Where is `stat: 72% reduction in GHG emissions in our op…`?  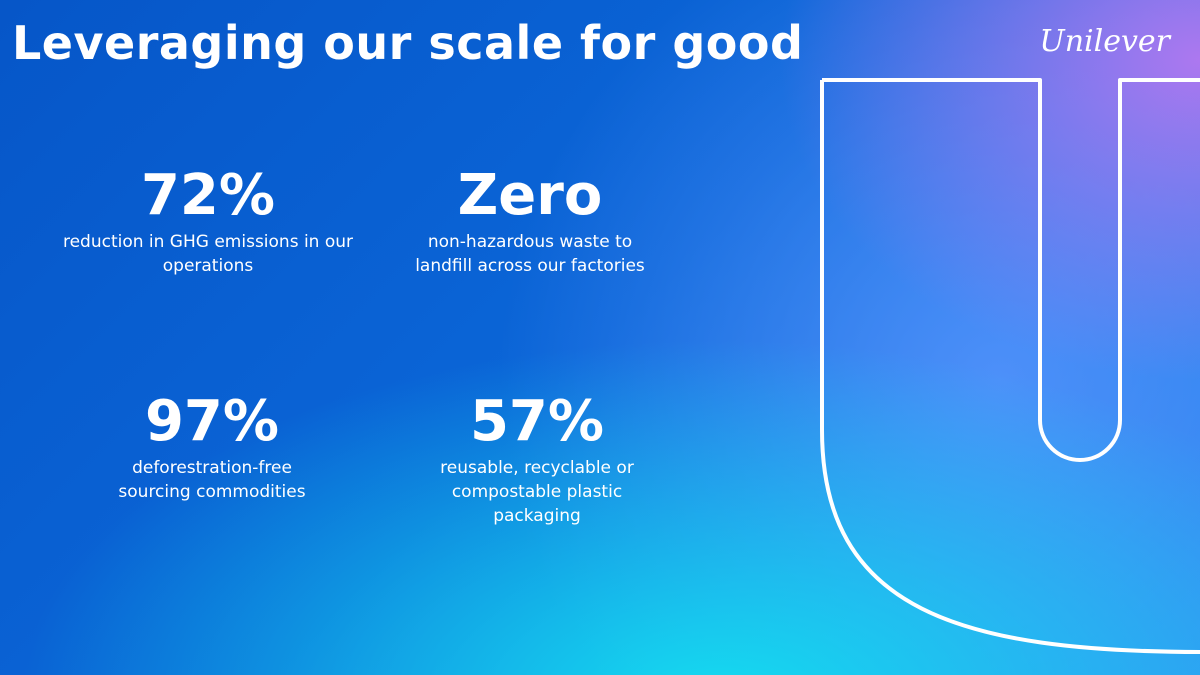 stat: 72% reduction in GHG emissions in our op… is located at coordinates (208, 221).